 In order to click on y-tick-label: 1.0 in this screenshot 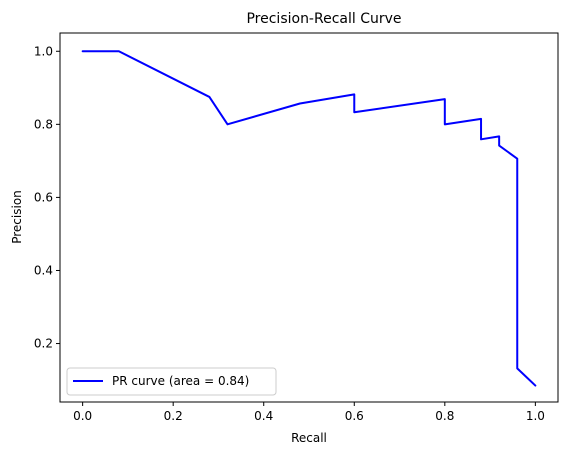, I will do `click(43, 51)`.